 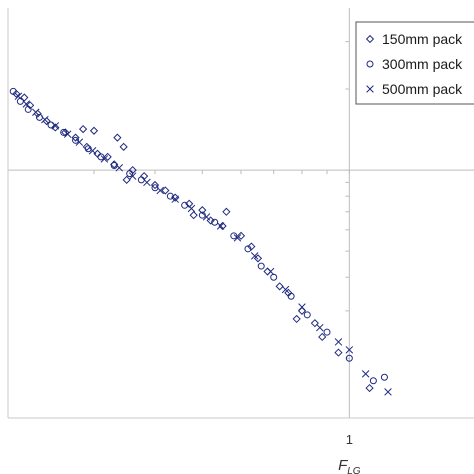 I want to click on legend-box, so click(x=414, y=63).